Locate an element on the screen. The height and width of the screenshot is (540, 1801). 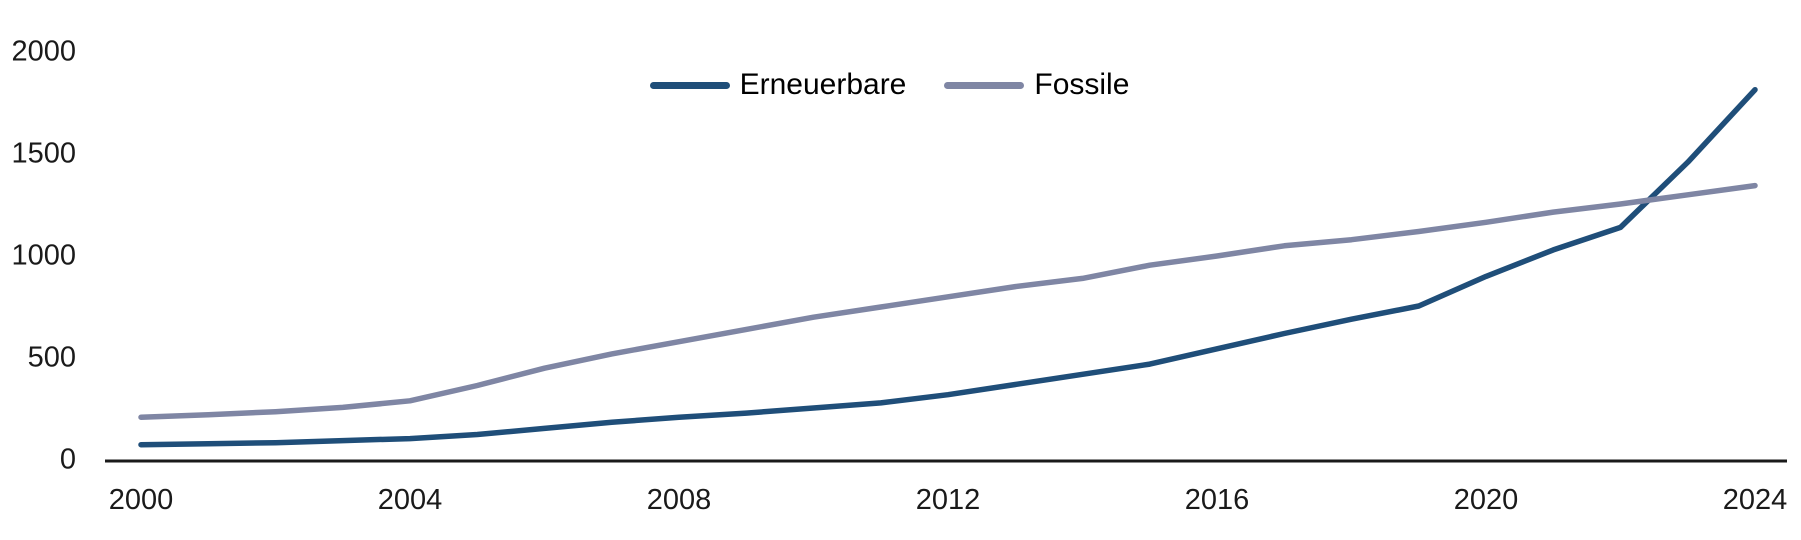
y-tick-label-500: 500 is located at coordinates (51, 357).